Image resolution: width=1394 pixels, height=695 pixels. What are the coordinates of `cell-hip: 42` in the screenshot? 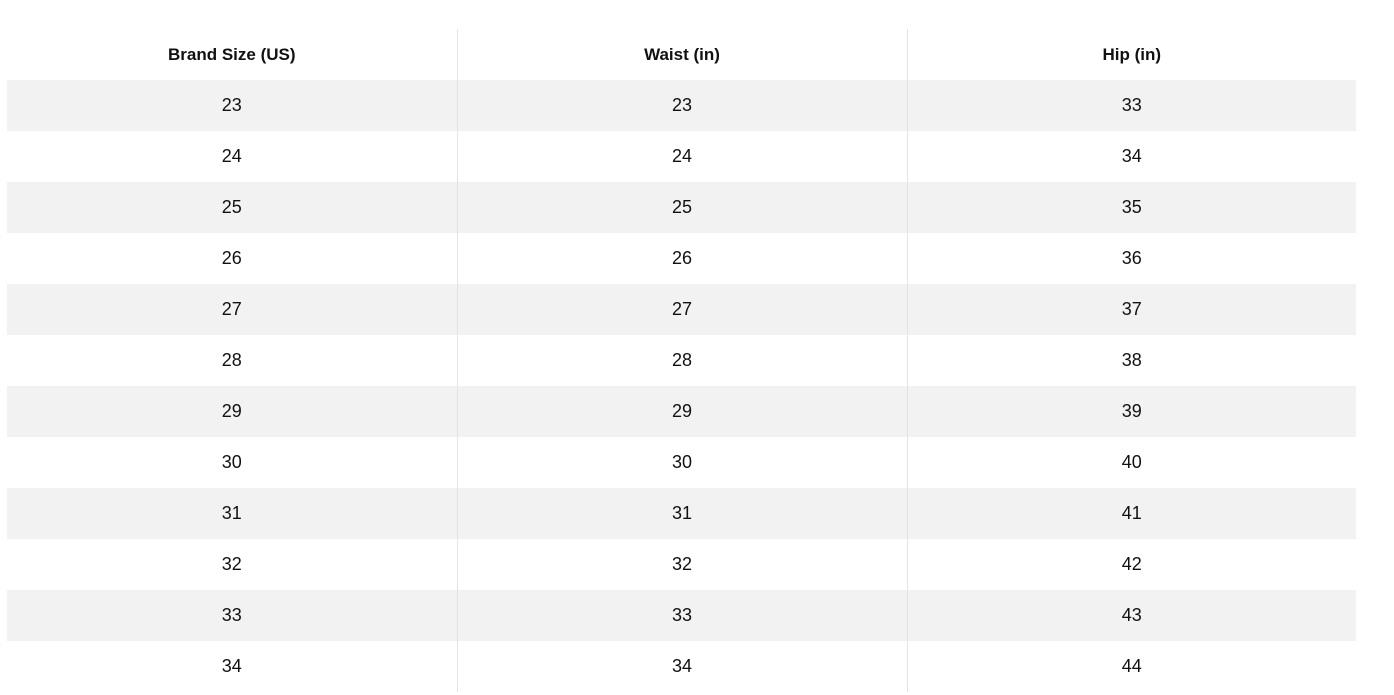 It's located at (1131, 564).